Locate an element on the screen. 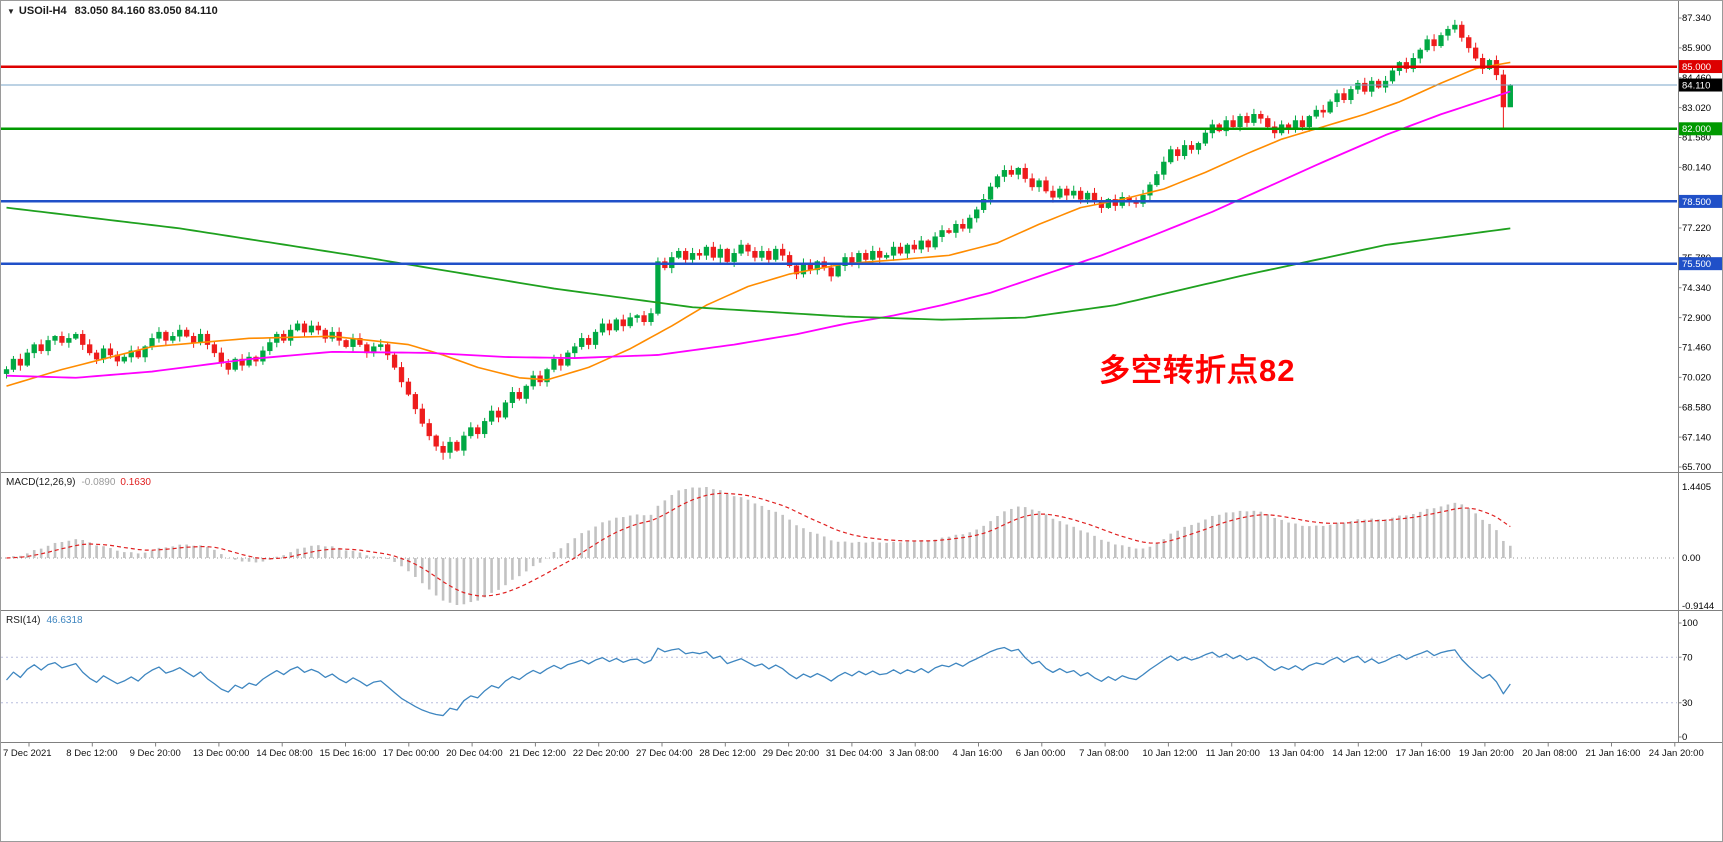  time-label: 8 Dec 12:00 is located at coordinates (91, 753).